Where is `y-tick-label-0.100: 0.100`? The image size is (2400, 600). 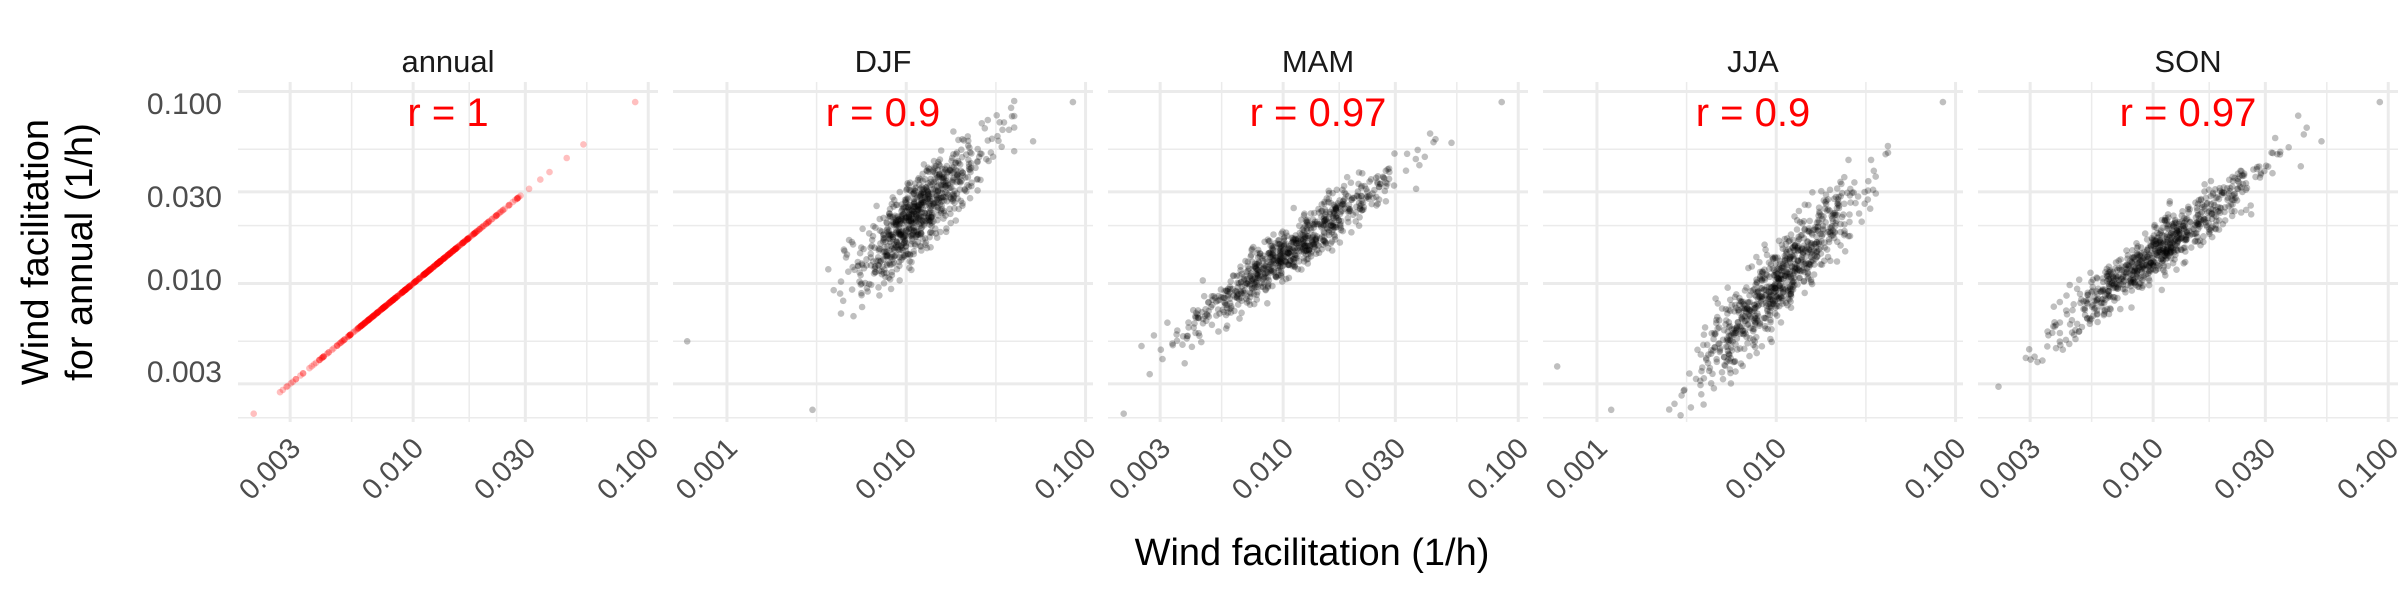
y-tick-label-0.100: 0.100 is located at coordinates (184, 104).